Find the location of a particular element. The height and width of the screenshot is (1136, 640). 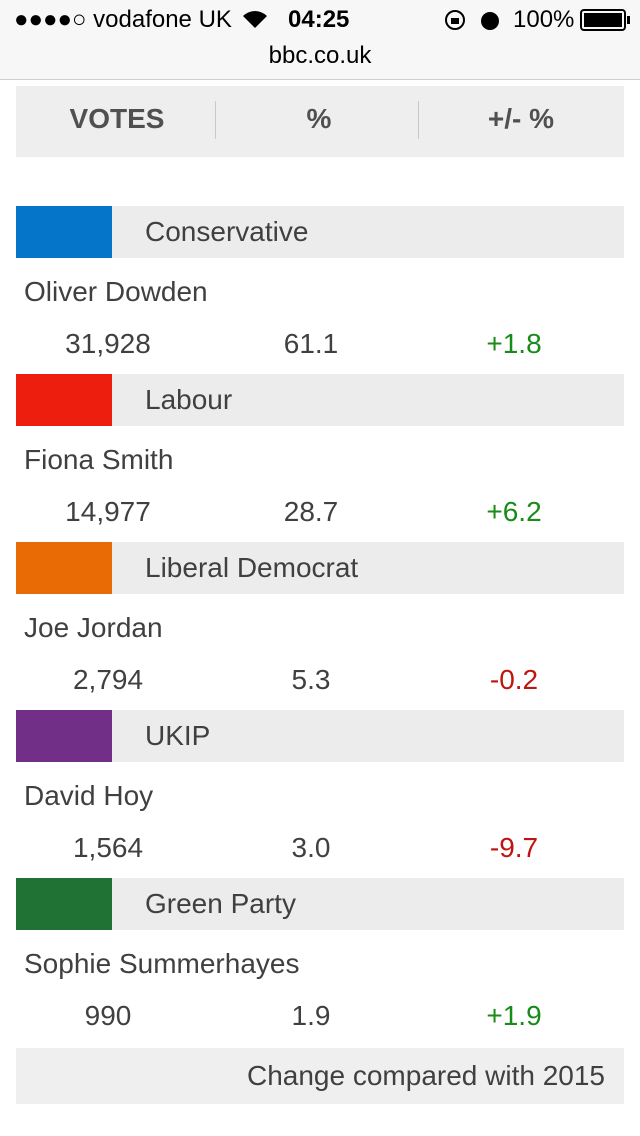

footnote-bar is located at coordinates (320, 1076).